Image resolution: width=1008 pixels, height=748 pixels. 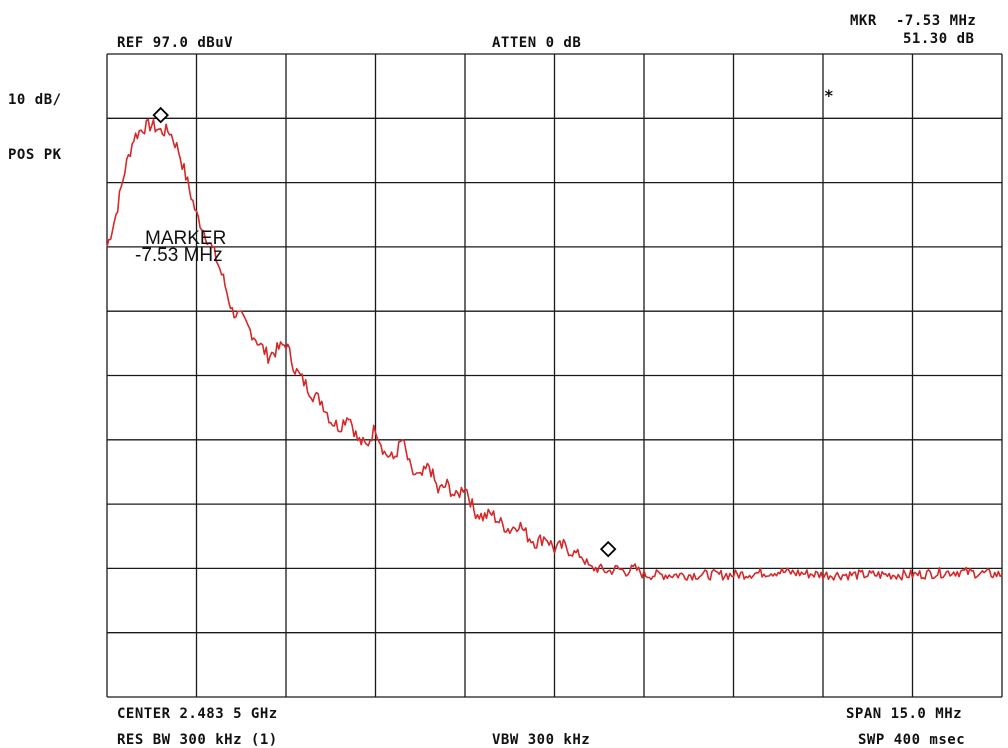 I want to click on ref-level-label: REF 97.0 dBuV, so click(x=175, y=43).